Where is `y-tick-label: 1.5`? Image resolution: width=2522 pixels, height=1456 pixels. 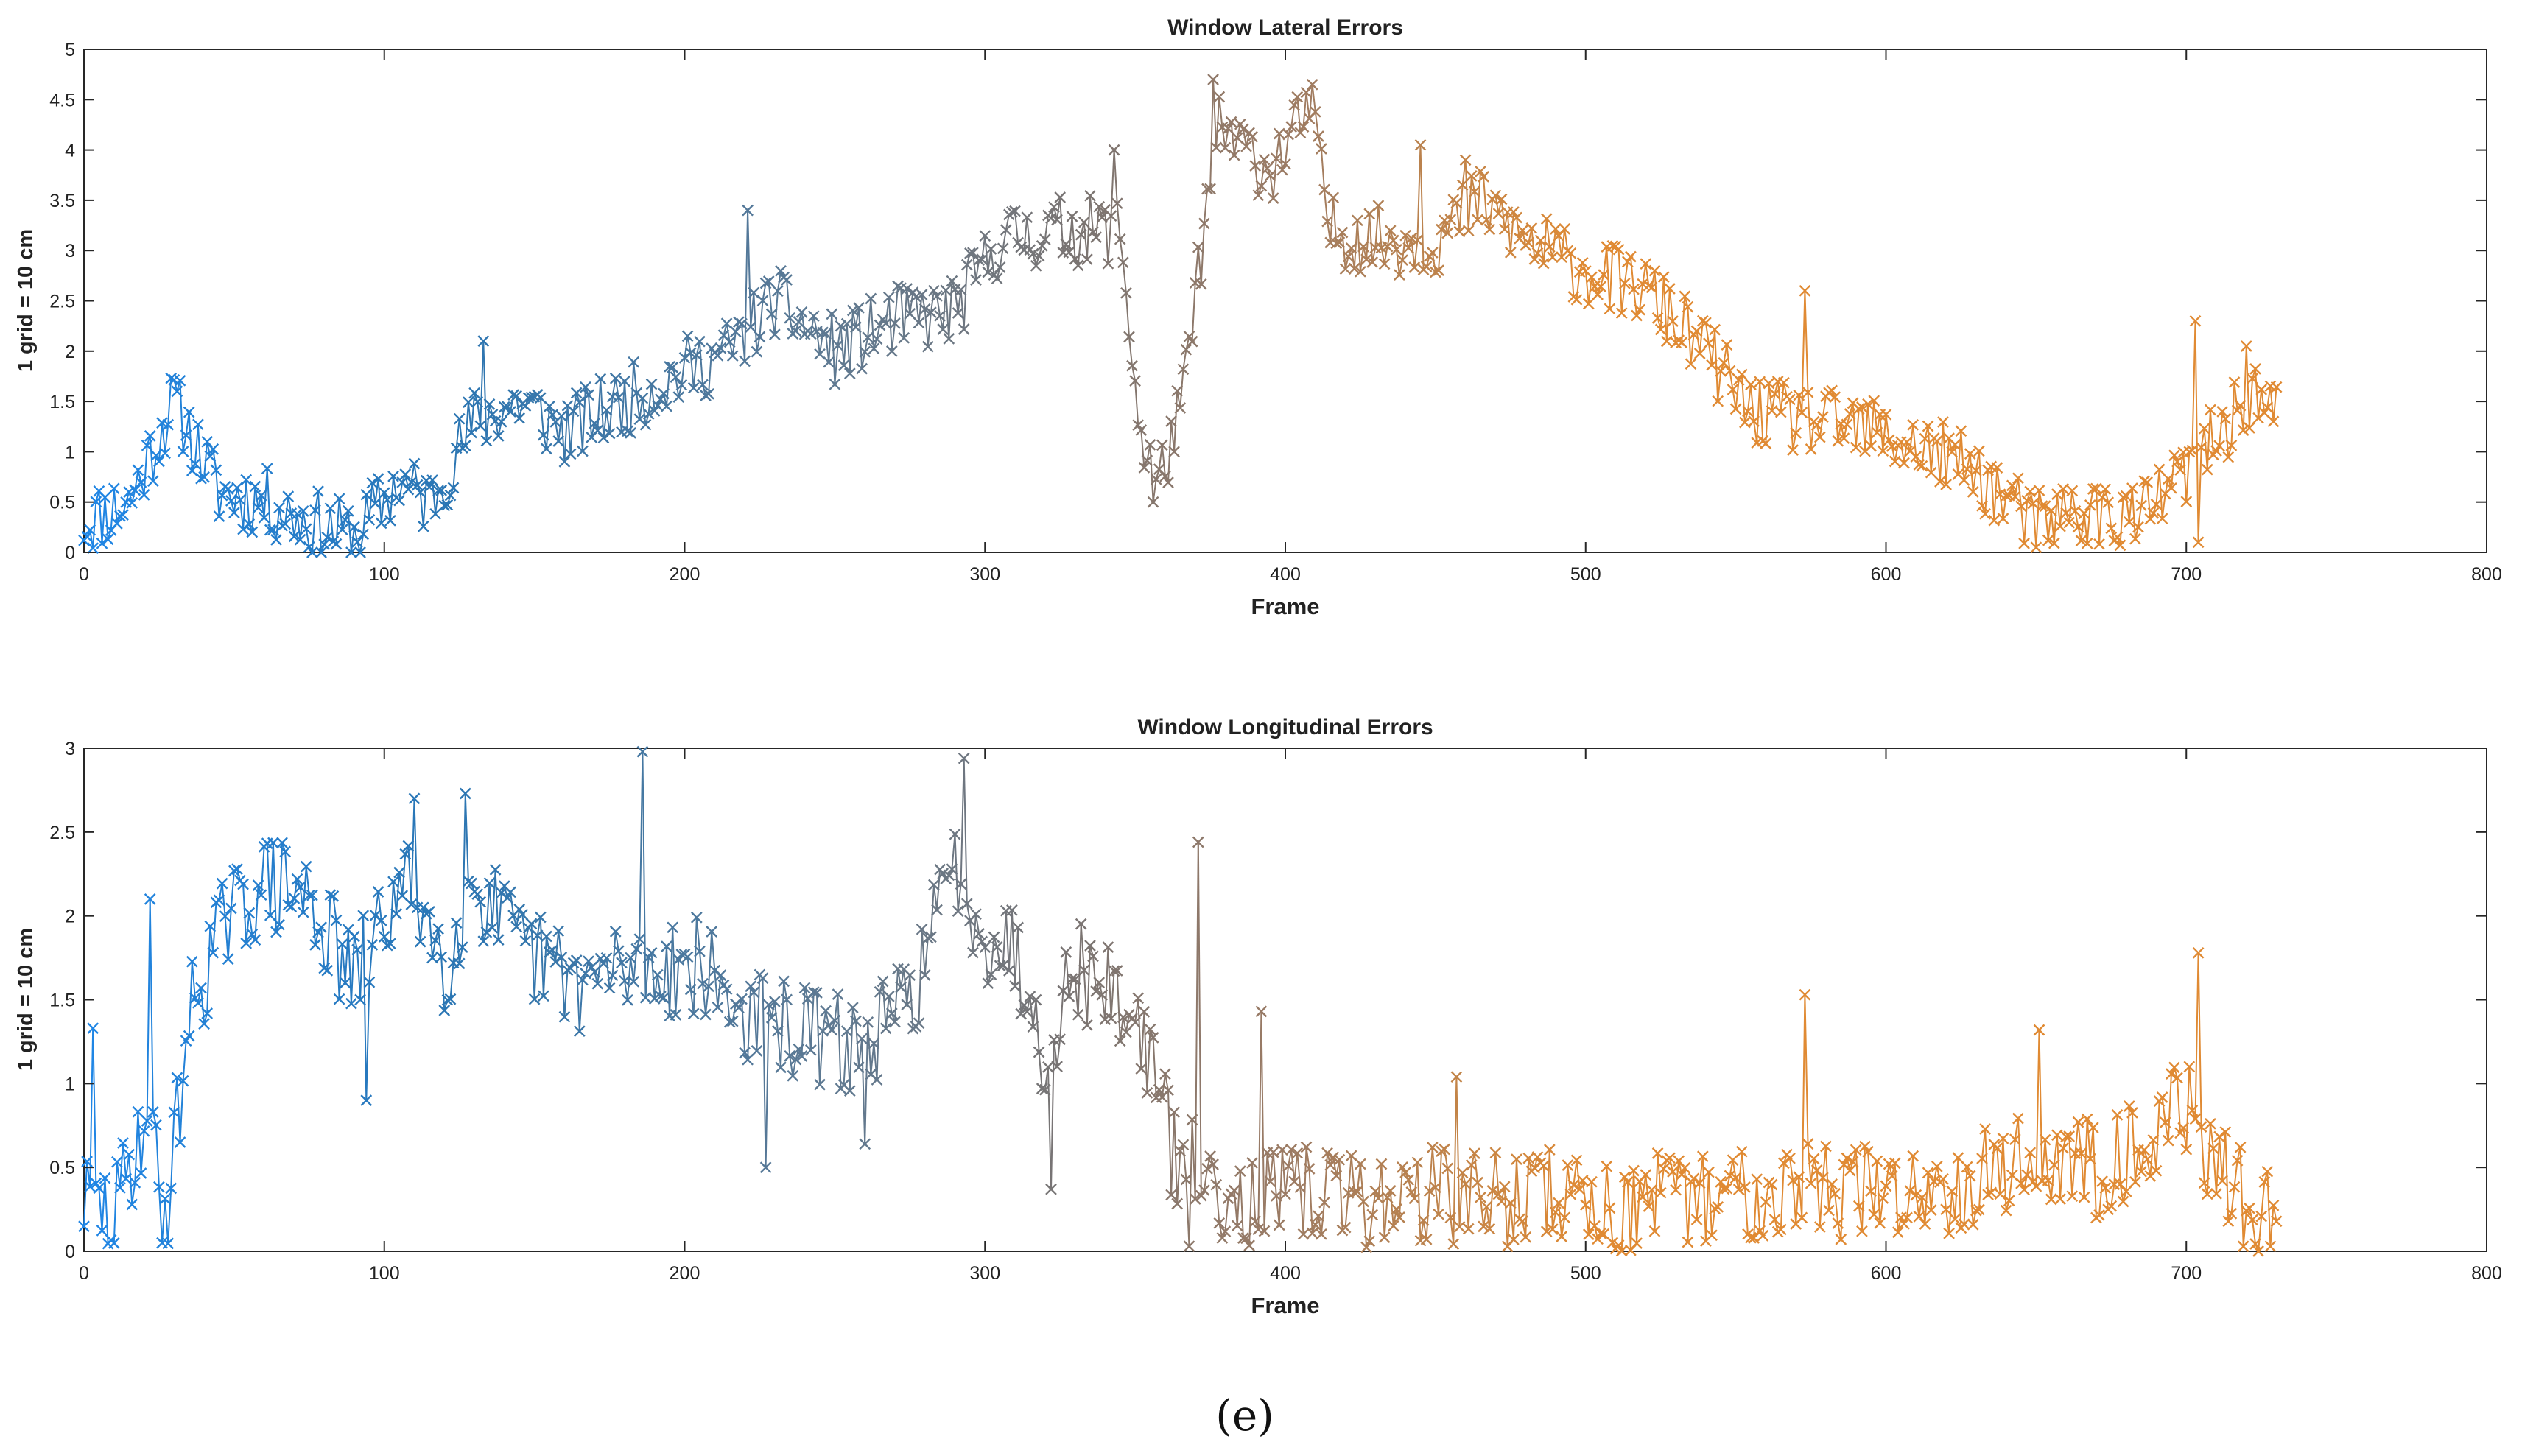
y-tick-label: 1.5 is located at coordinates (62, 402).